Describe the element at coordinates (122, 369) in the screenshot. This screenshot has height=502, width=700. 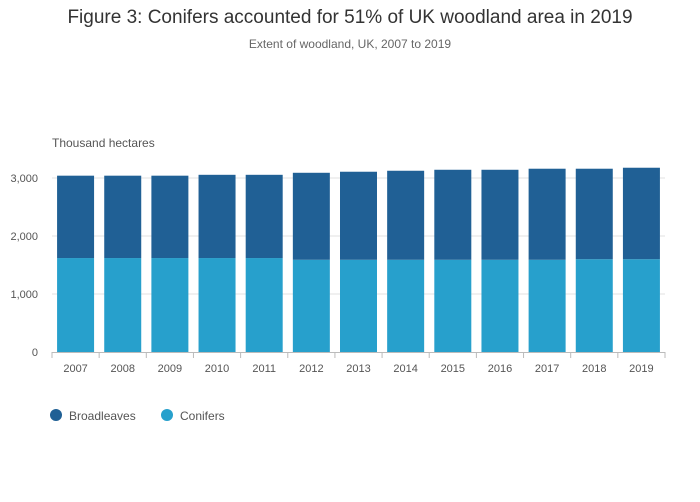
I see `x-tick-label: 2008` at that location.